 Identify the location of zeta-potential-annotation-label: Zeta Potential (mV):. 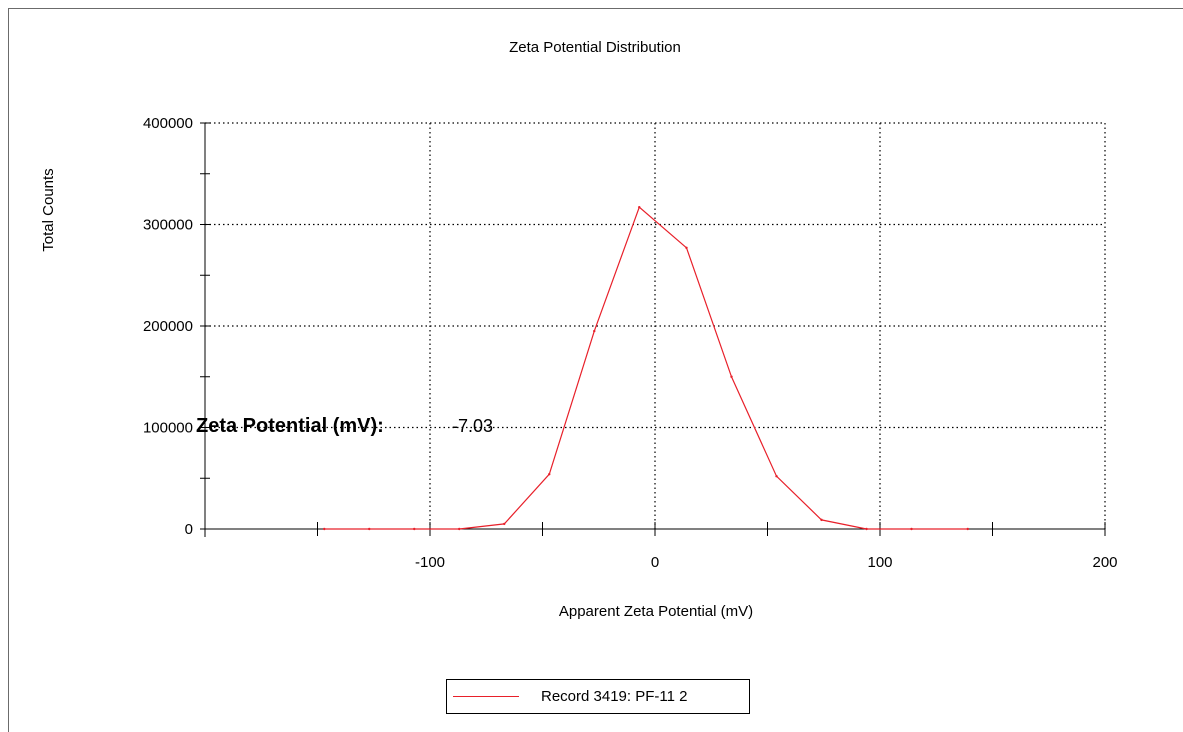
(290, 426).